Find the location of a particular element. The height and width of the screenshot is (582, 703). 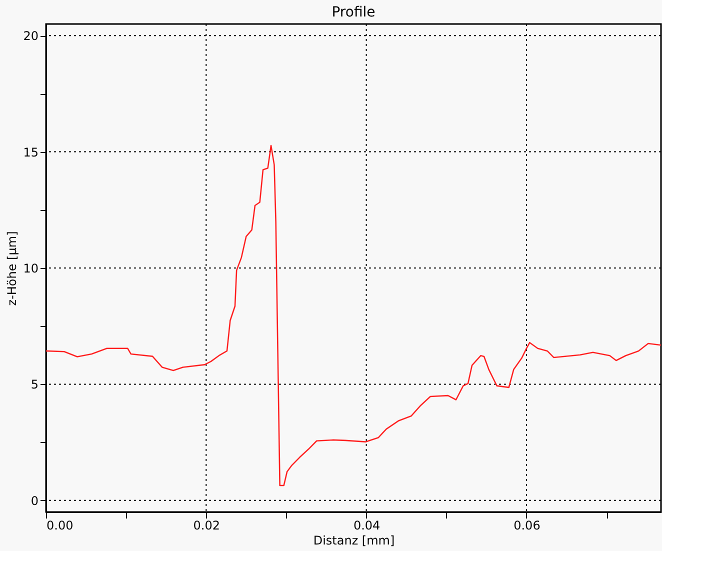

x-tick-label: 0.04 is located at coordinates (366, 525).